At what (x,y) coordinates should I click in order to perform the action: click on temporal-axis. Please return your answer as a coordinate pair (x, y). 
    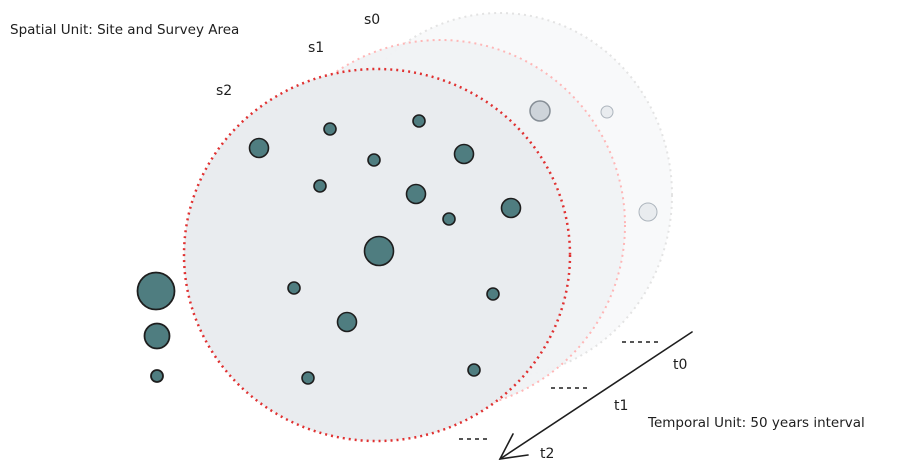
    Looking at the image, I should click on (595, 396).